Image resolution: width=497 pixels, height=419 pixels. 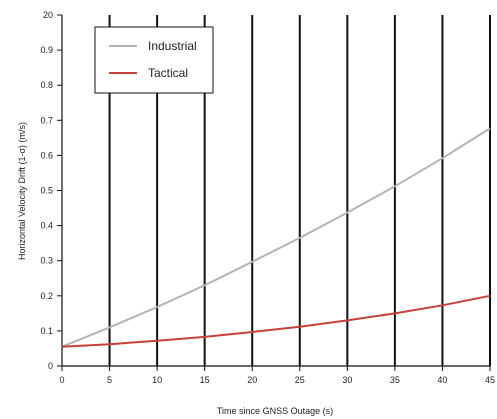 What do you see at coordinates (347, 380) in the screenshot?
I see `x-tick-label: 30` at bounding box center [347, 380].